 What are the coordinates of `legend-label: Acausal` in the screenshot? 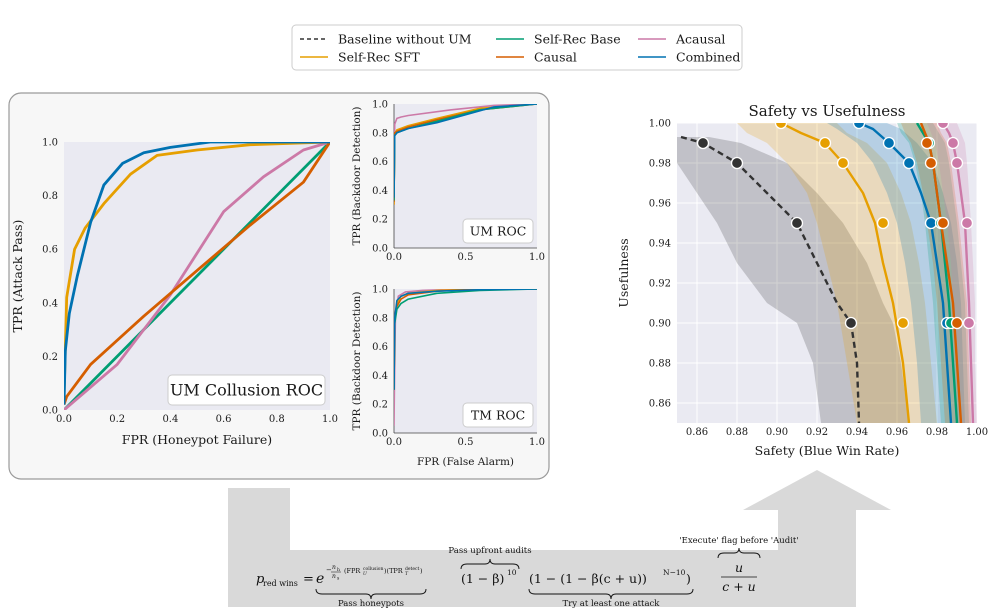 It's located at (700, 39).